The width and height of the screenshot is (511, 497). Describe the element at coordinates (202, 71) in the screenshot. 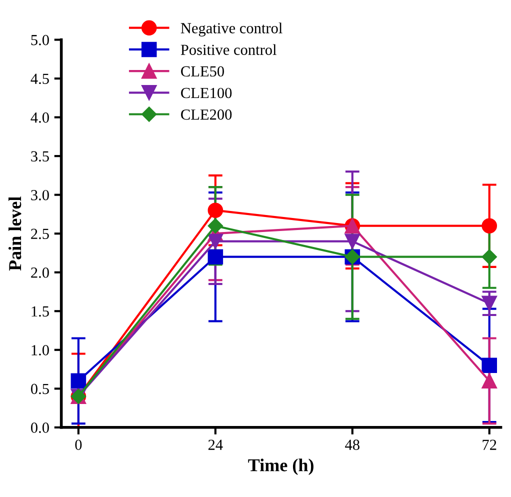

I see `legend-label: CLE50` at that location.